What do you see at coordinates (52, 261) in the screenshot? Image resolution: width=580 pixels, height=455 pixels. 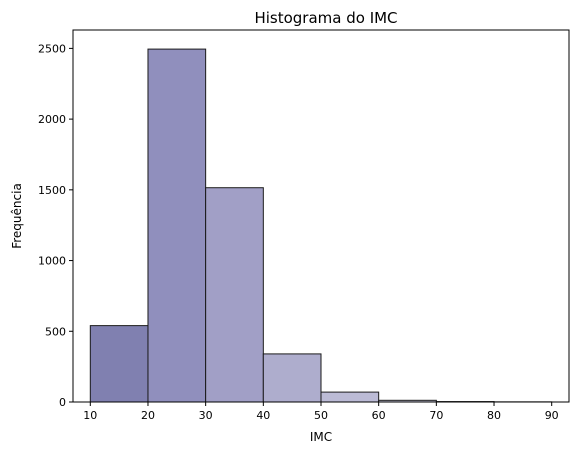 I see `y-tick-label-2: 1000` at bounding box center [52, 261].